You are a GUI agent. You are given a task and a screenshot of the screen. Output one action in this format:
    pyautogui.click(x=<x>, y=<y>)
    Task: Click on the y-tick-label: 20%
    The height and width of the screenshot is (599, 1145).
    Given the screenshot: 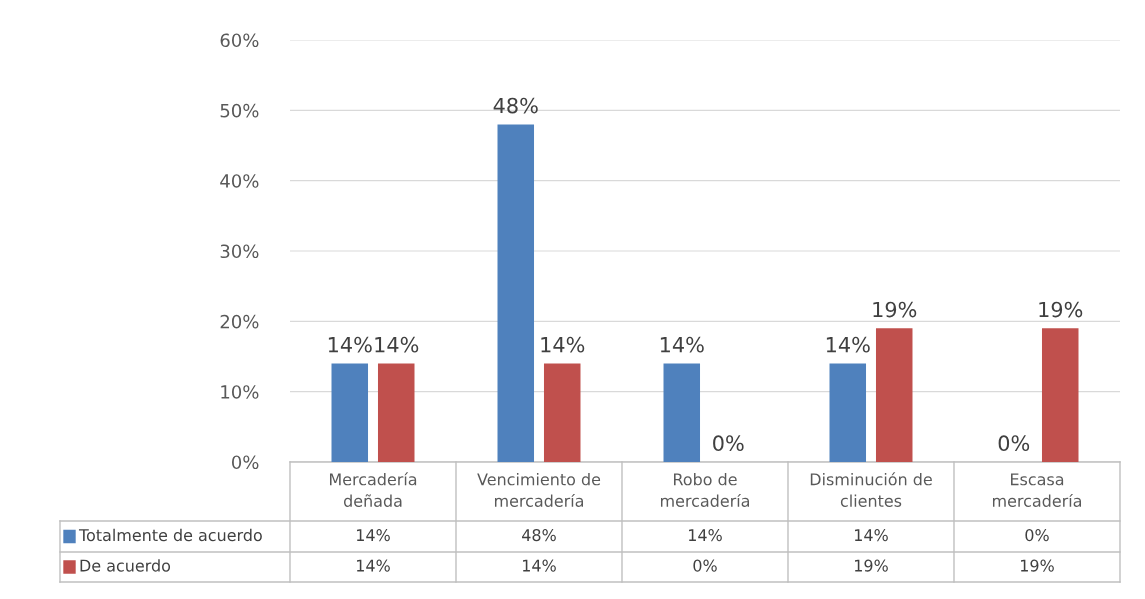 What is the action you would take?
    pyautogui.click(x=239, y=321)
    